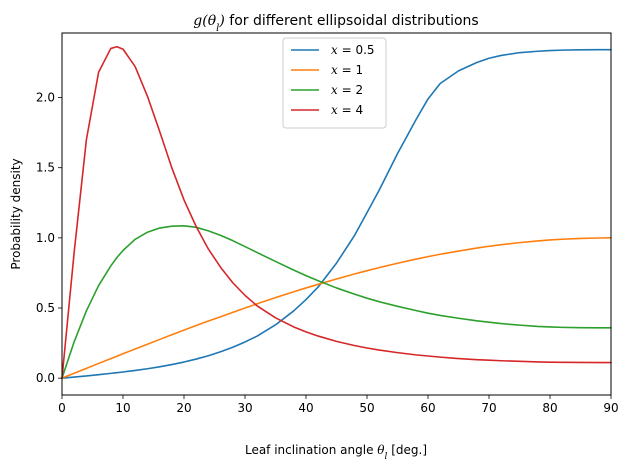 This screenshot has width=630, height=470. I want to click on x-tick-label: 70, so click(488, 408).